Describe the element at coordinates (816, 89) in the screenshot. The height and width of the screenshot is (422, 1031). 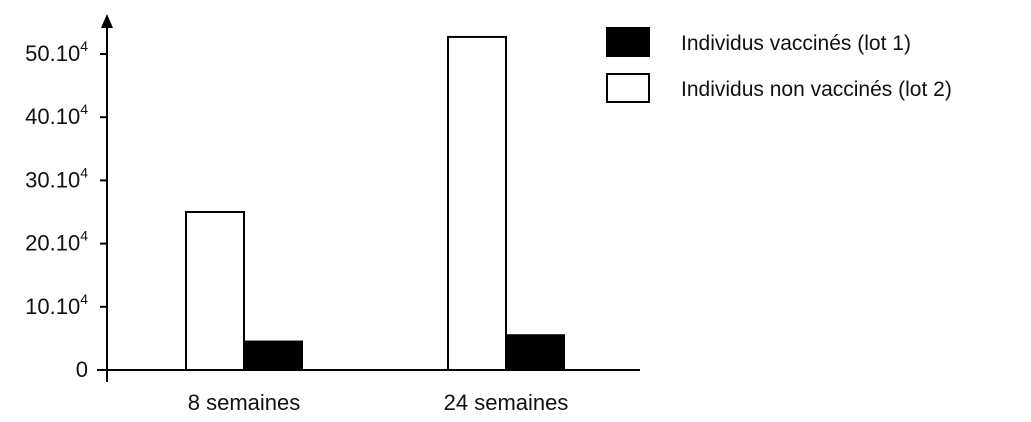
I see `legend-label-1: Individus non vaccinés (lot 2)` at that location.